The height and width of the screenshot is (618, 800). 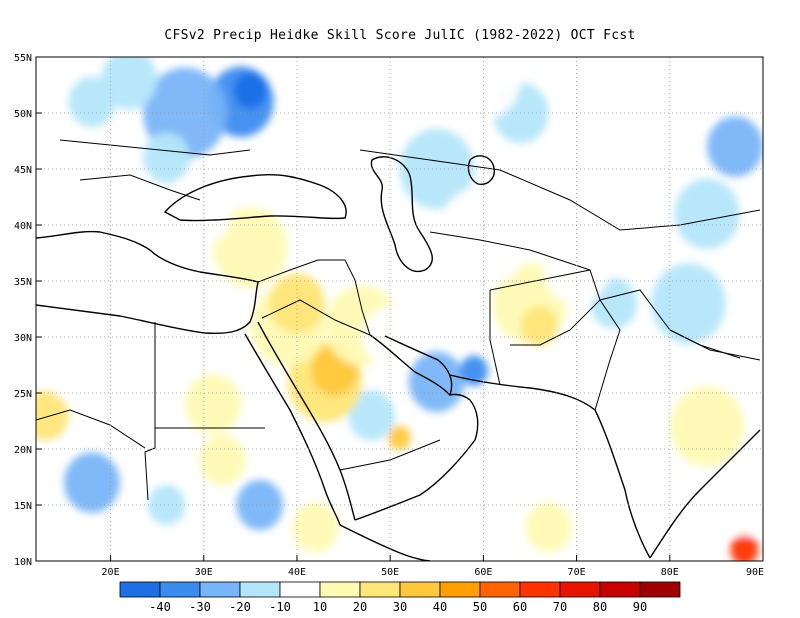 What do you see at coordinates (440, 607) in the screenshot?
I see `colorbar-label-7: 40` at bounding box center [440, 607].